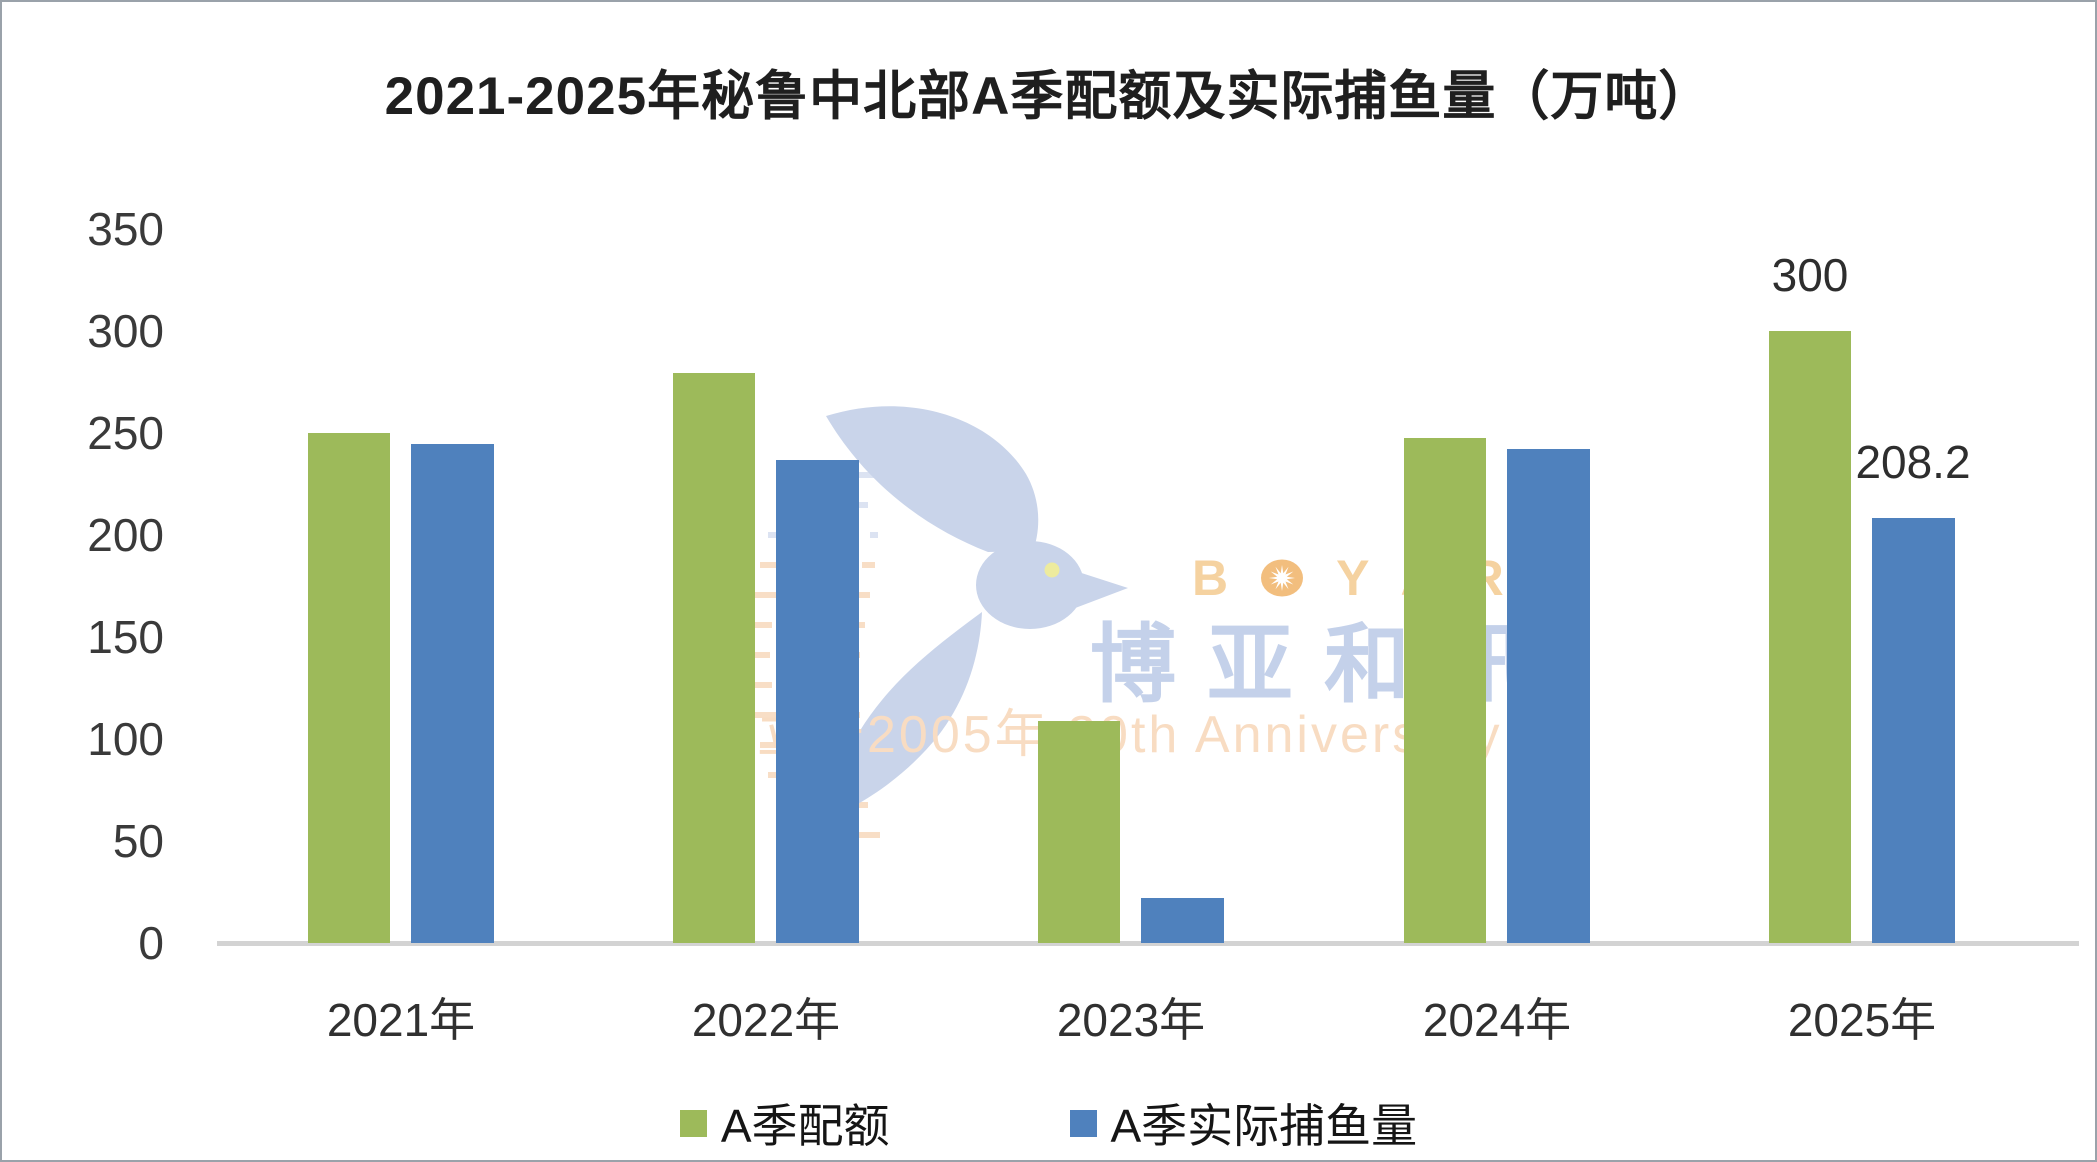  I want to click on x-axis-category-label: 2022年, so click(766, 1020).